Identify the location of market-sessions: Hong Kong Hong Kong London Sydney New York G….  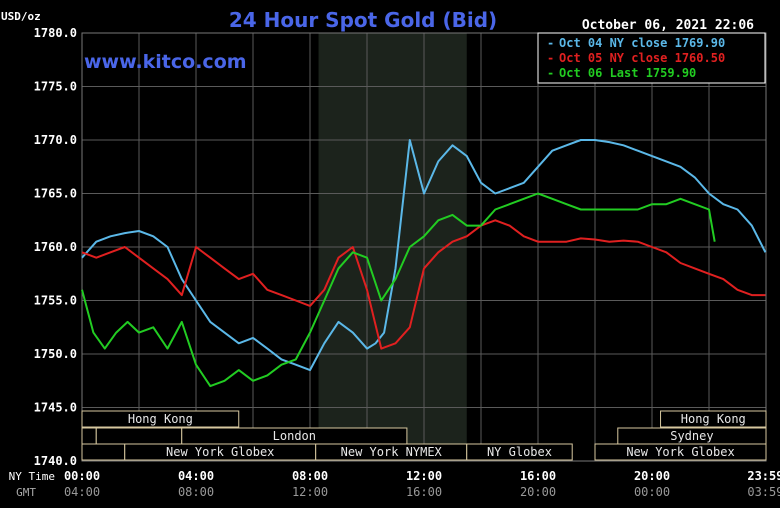
(424, 435).